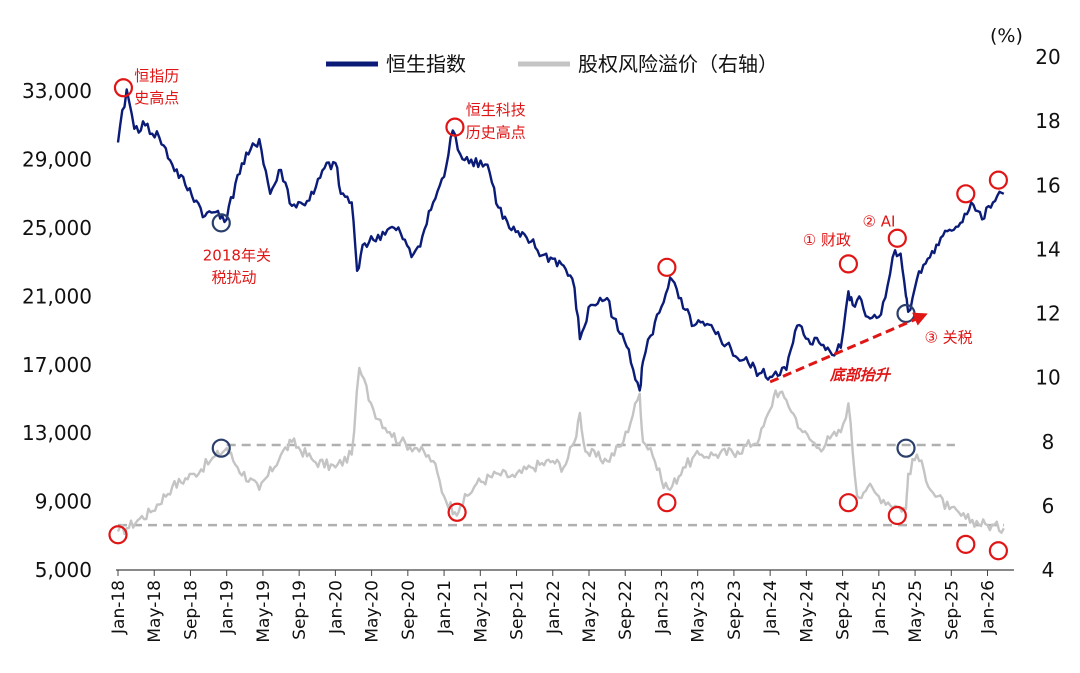 The width and height of the screenshot is (1080, 673). Describe the element at coordinates (860, 375) in the screenshot. I see `annotation-label: 底部抬升` at that location.